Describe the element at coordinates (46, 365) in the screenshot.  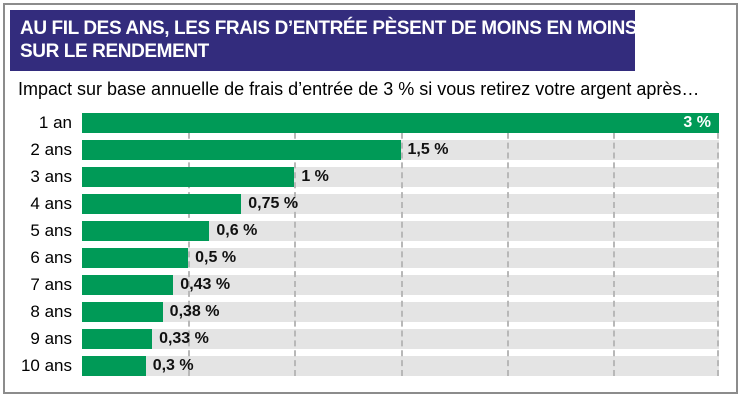
I see `category-label: 10 ans` at that location.